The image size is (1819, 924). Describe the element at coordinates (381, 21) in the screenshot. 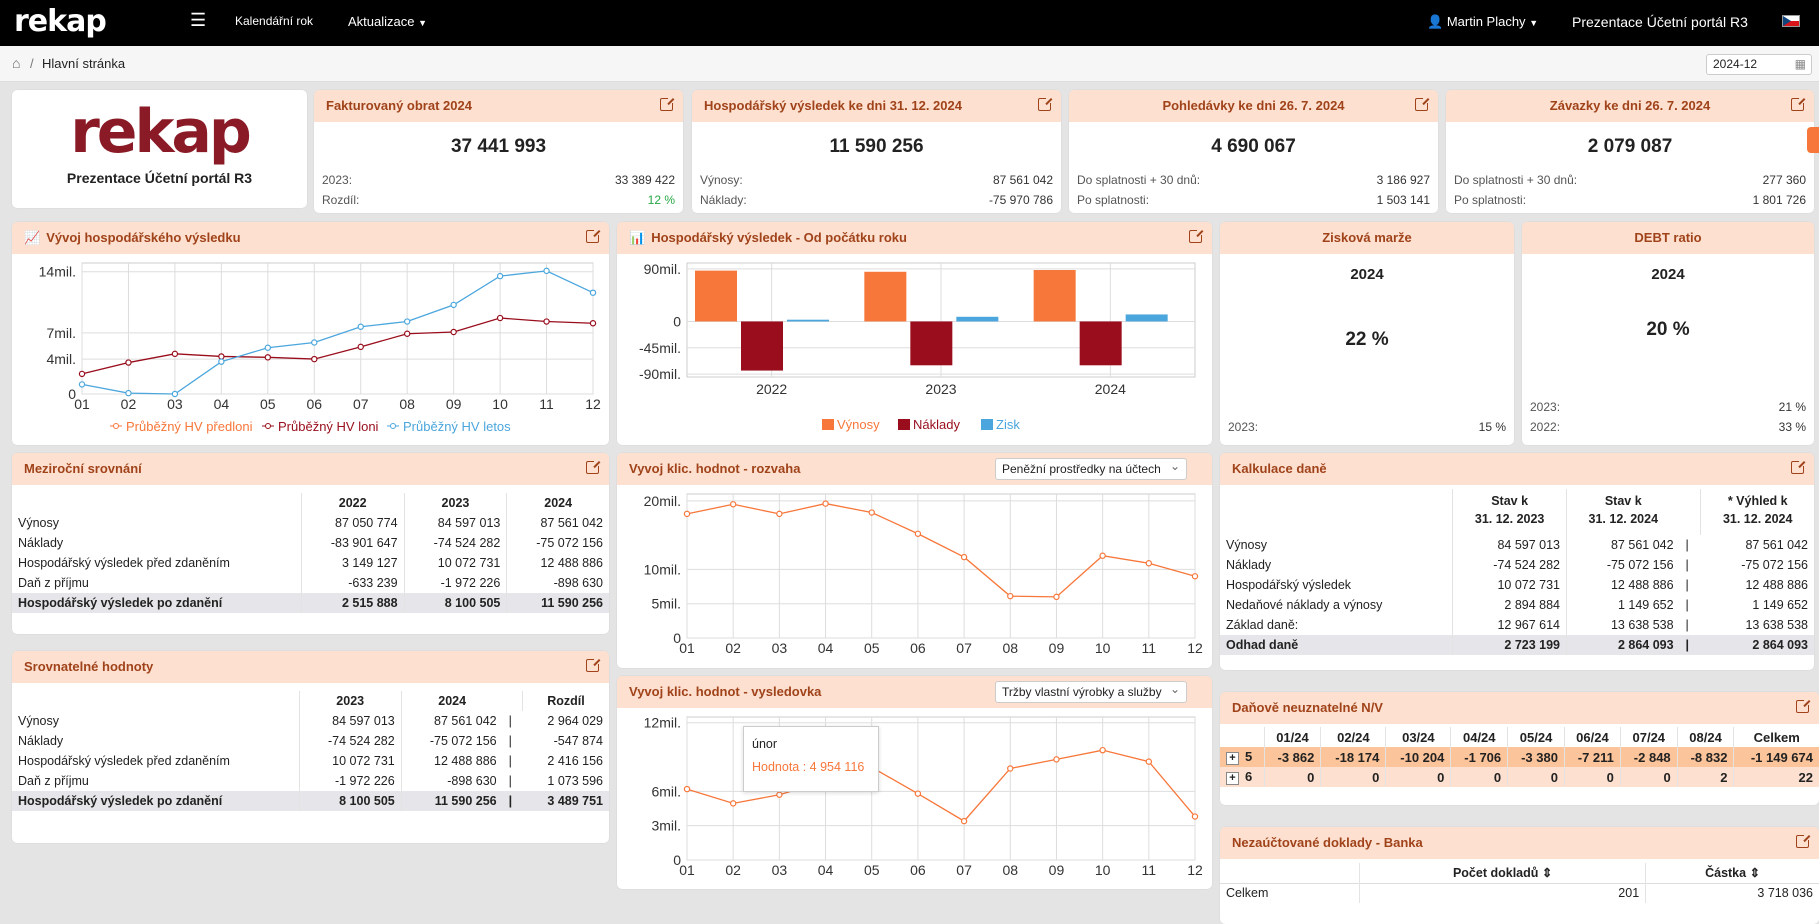

I see `menu-update-label: Aktualizace` at that location.